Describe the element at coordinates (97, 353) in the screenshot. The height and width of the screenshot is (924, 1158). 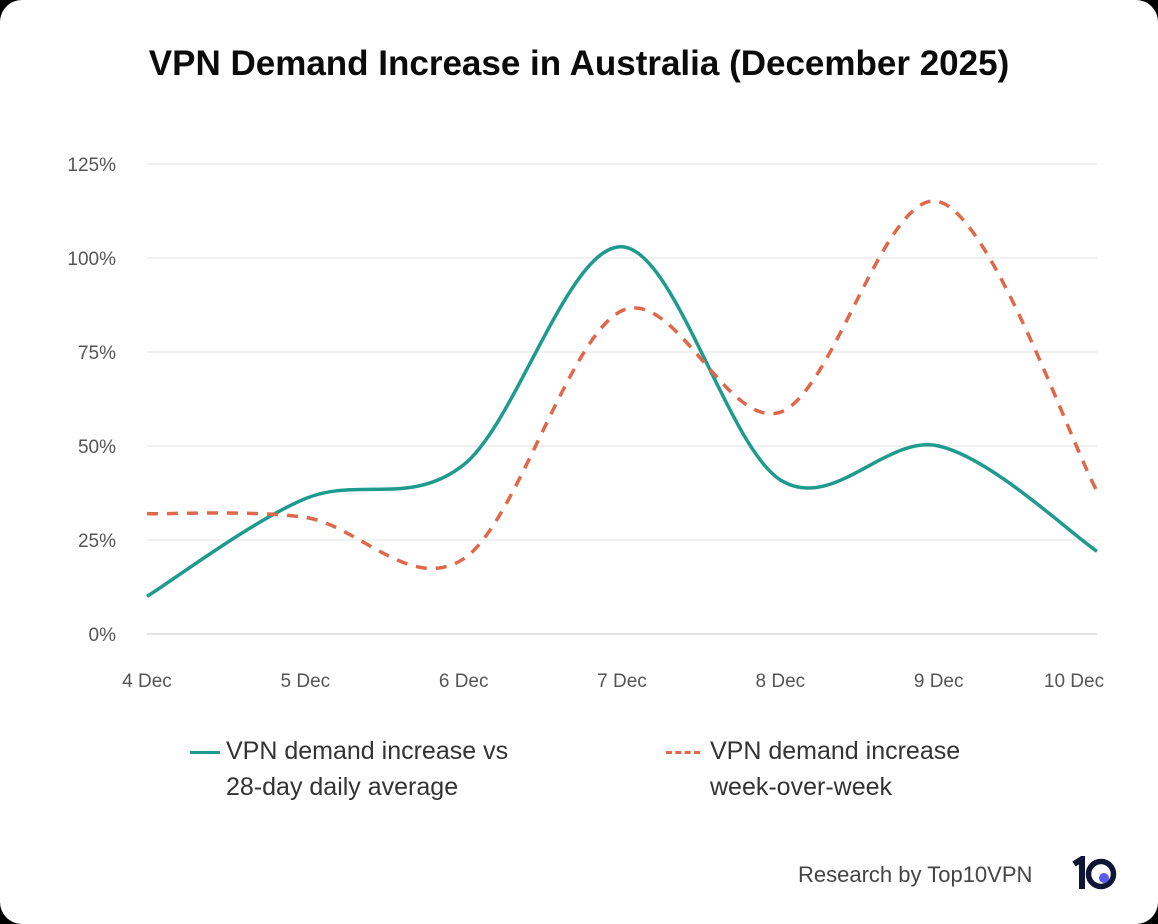
I see `y-tick-label: 75%` at that location.